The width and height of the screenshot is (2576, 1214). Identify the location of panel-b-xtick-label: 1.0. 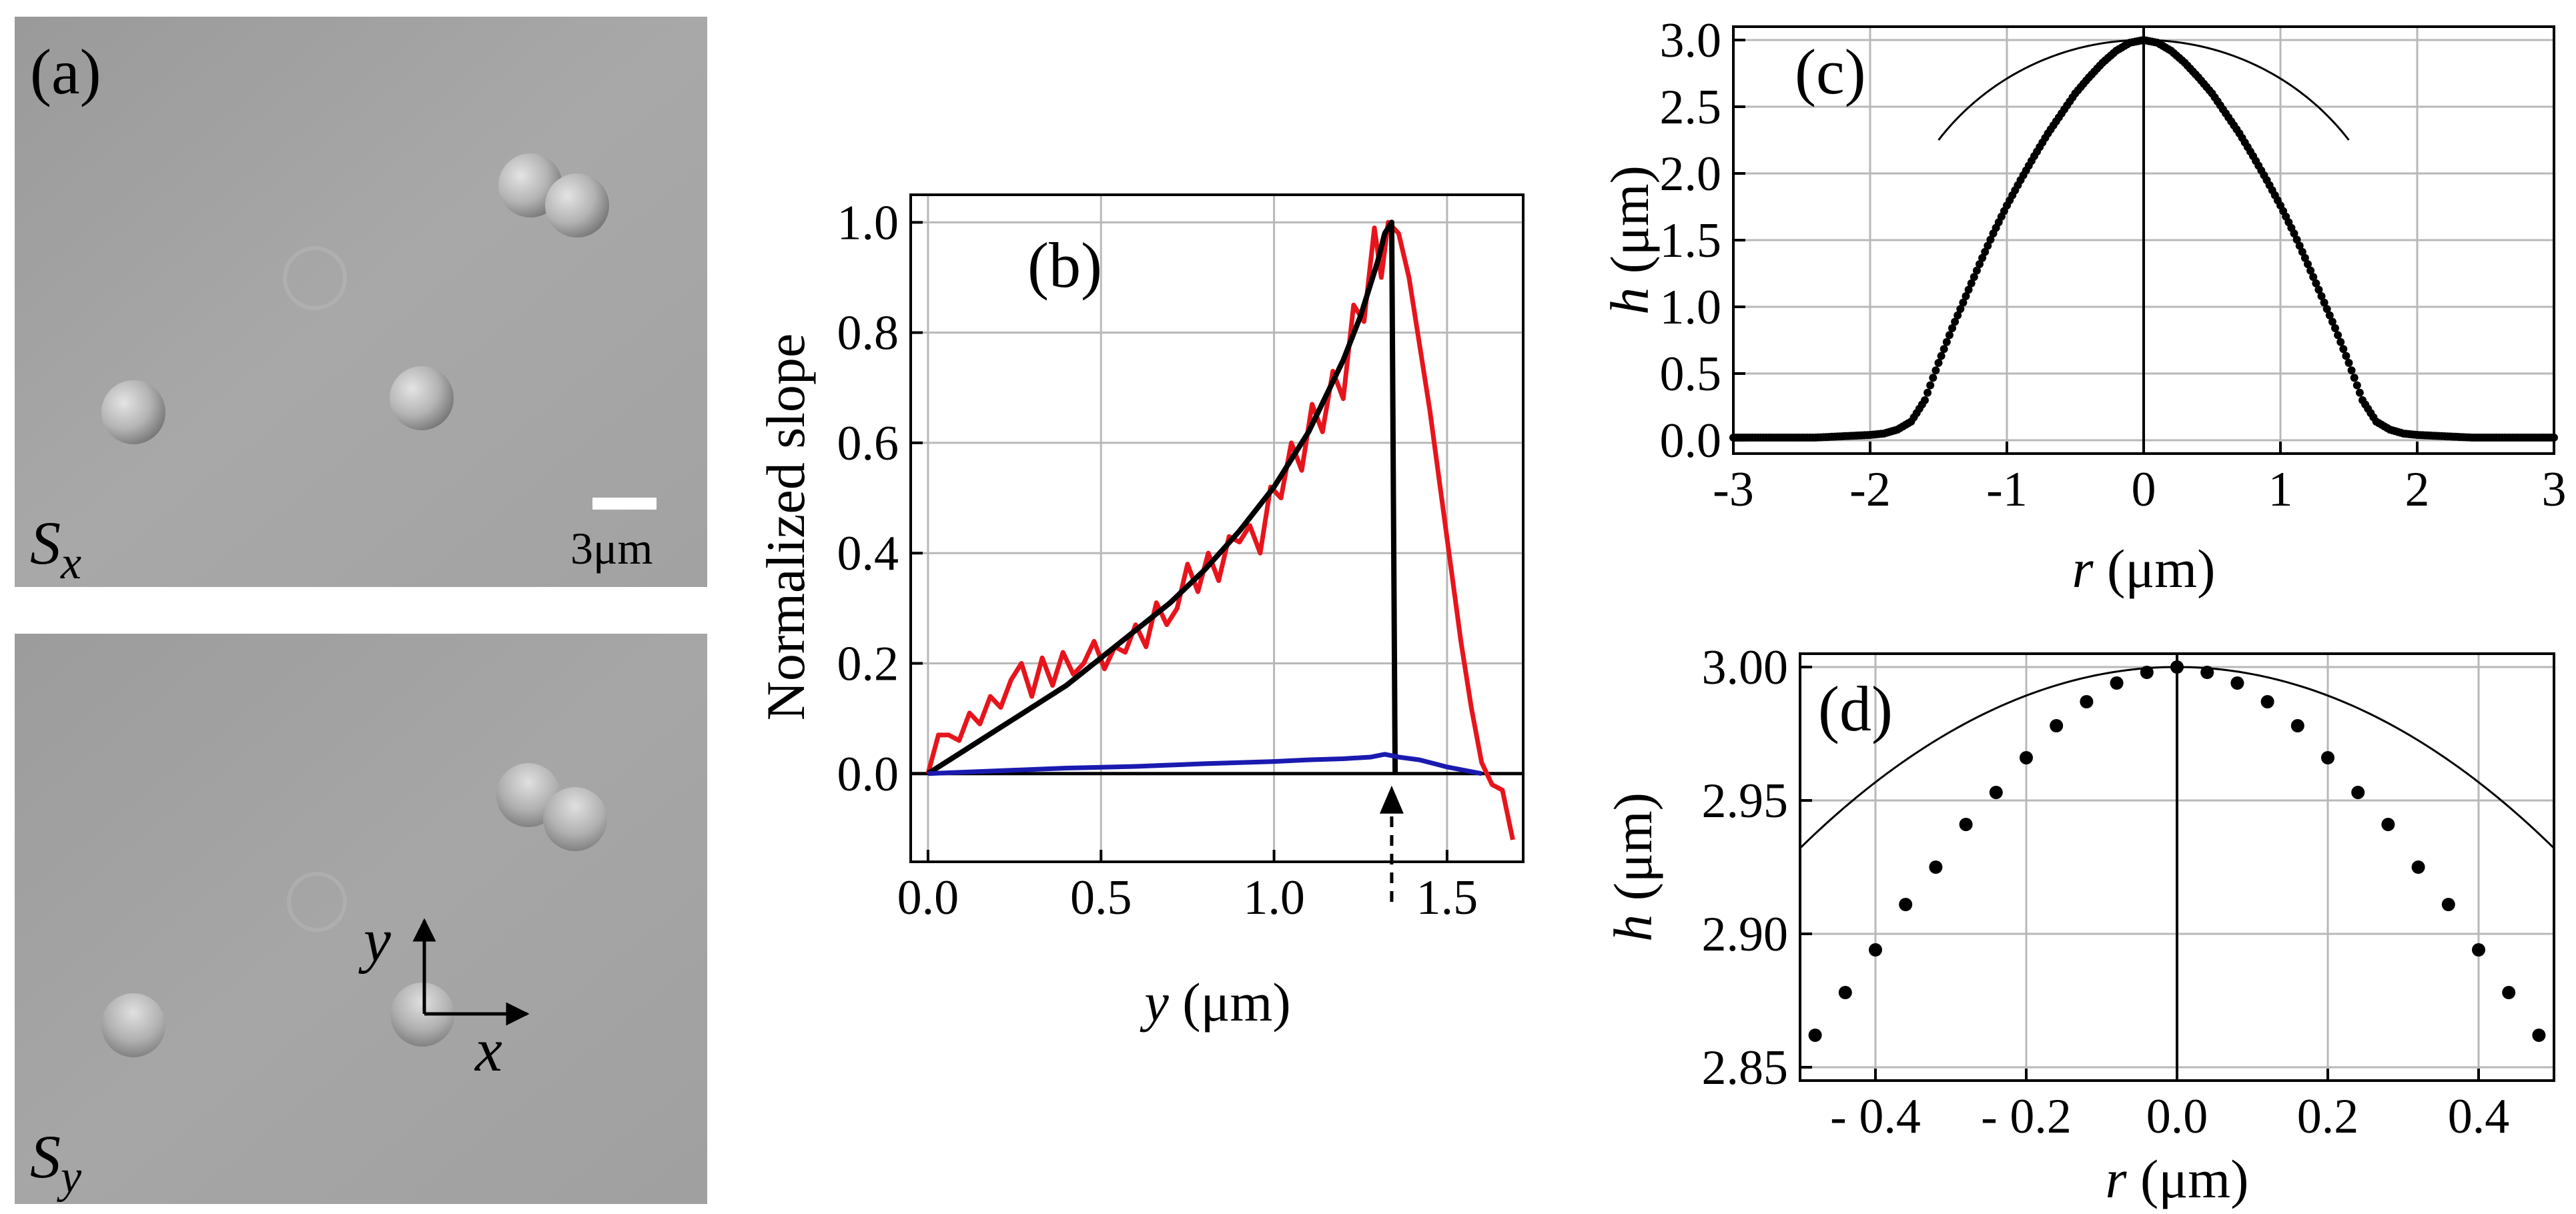
(1274, 897).